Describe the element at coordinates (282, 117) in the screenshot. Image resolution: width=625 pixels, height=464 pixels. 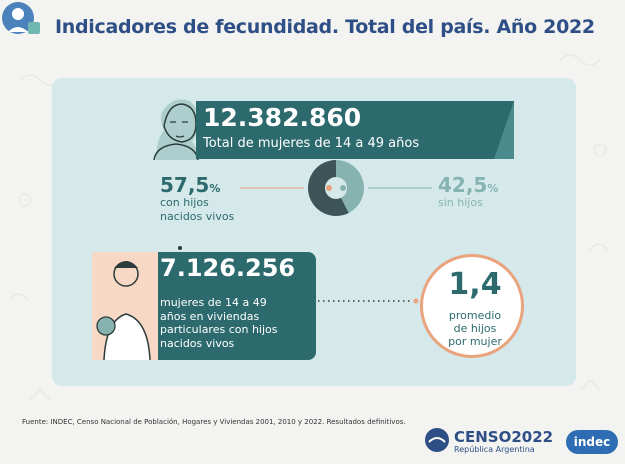
I see `total-women-value: 12.382.860` at that location.